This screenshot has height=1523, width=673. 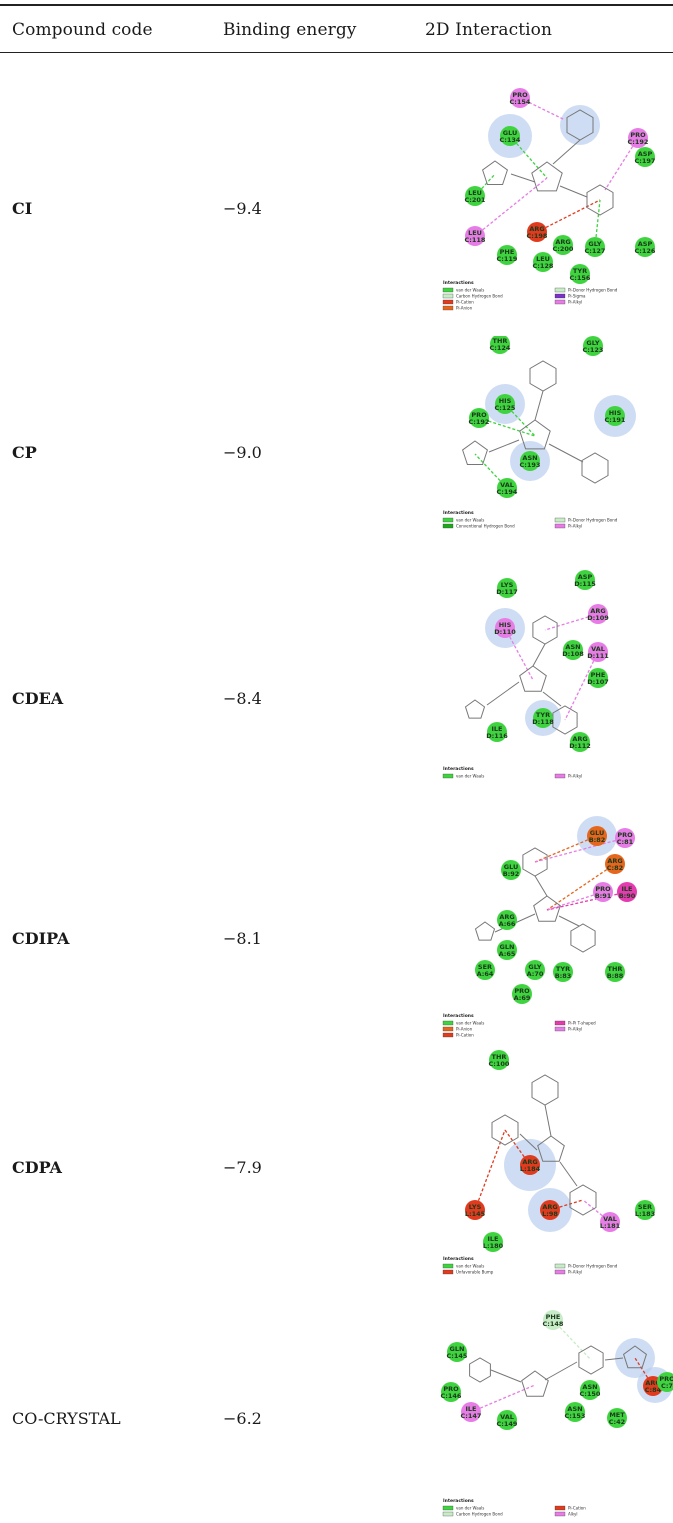 I want to click on residue-label: PRO B:91, so click(x=603, y=892).